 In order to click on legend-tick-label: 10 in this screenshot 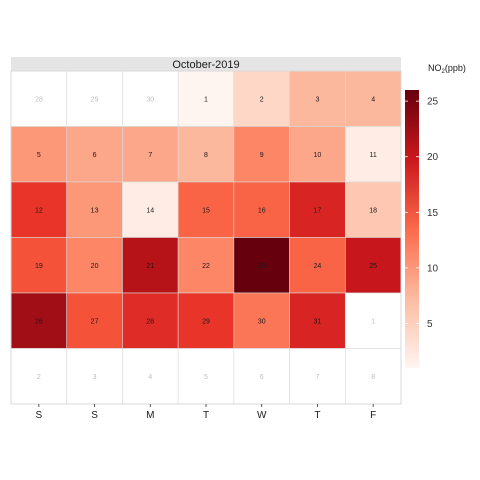, I will do `click(433, 268)`.